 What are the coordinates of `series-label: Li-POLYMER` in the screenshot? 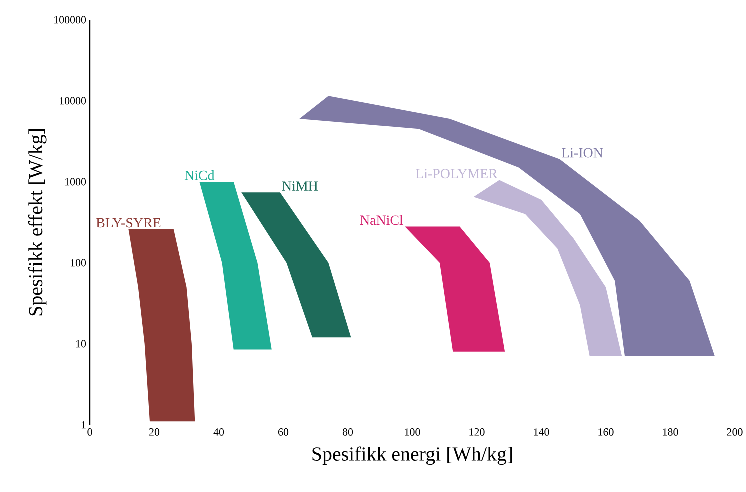 It's located at (457, 174).